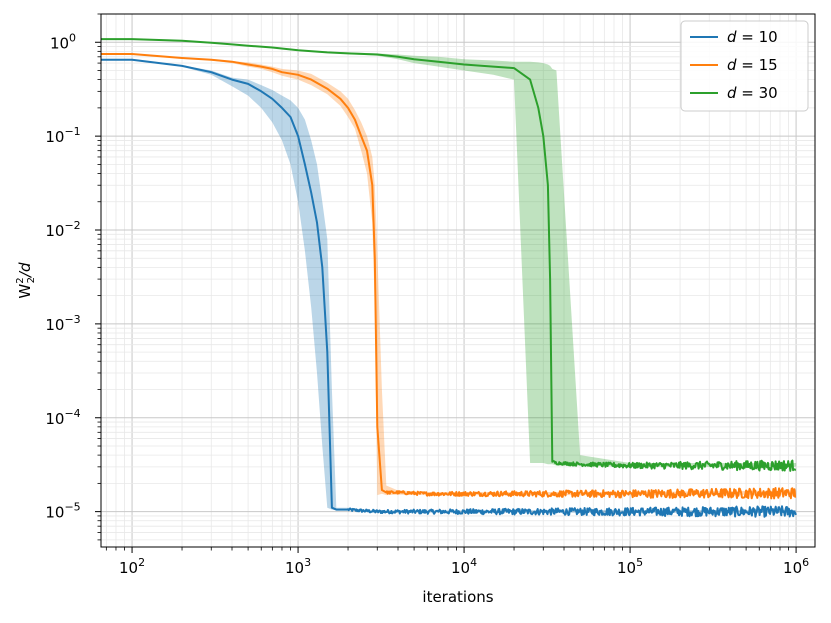  I want to click on legend-label-val: 10, so click(768, 37).